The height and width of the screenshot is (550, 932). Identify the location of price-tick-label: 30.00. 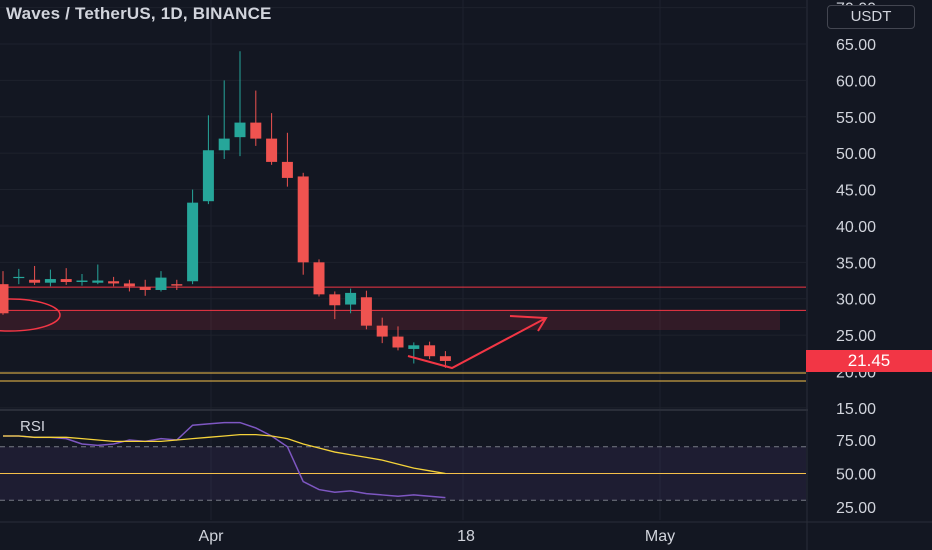
(856, 300).